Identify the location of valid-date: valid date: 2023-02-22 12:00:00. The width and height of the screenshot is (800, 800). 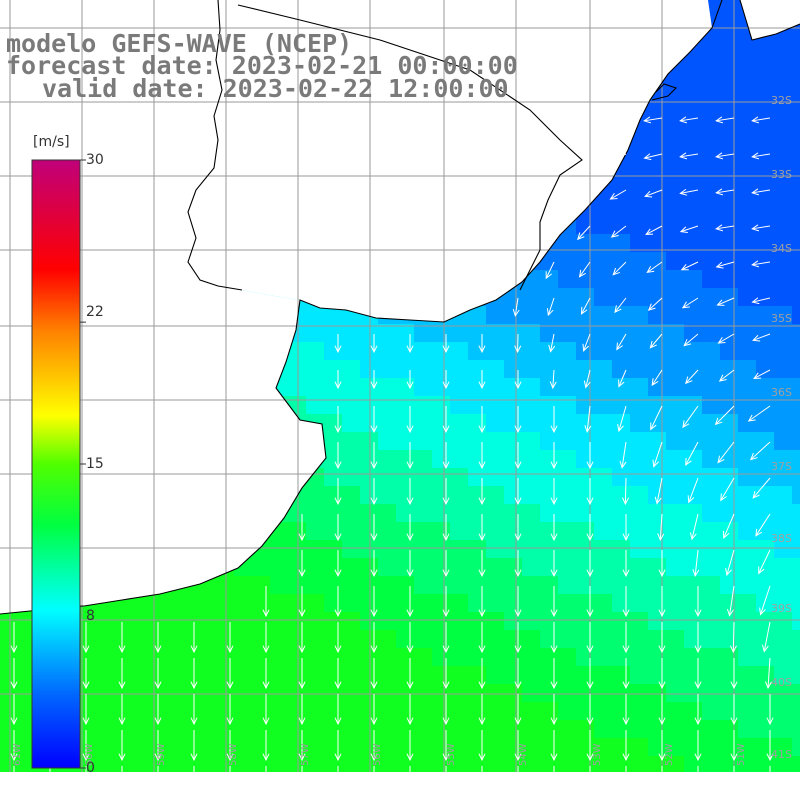
(275, 88).